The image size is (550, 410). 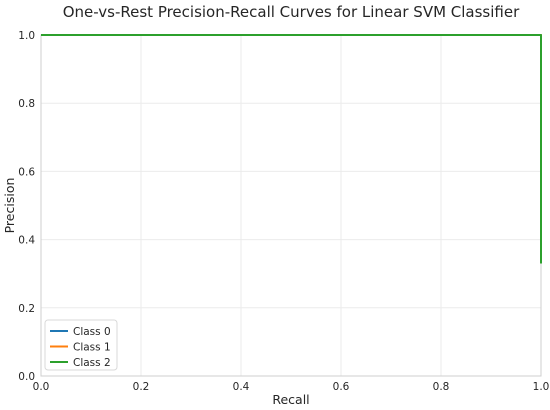 I want to click on x-tick-label: 0.2, so click(x=141, y=387).